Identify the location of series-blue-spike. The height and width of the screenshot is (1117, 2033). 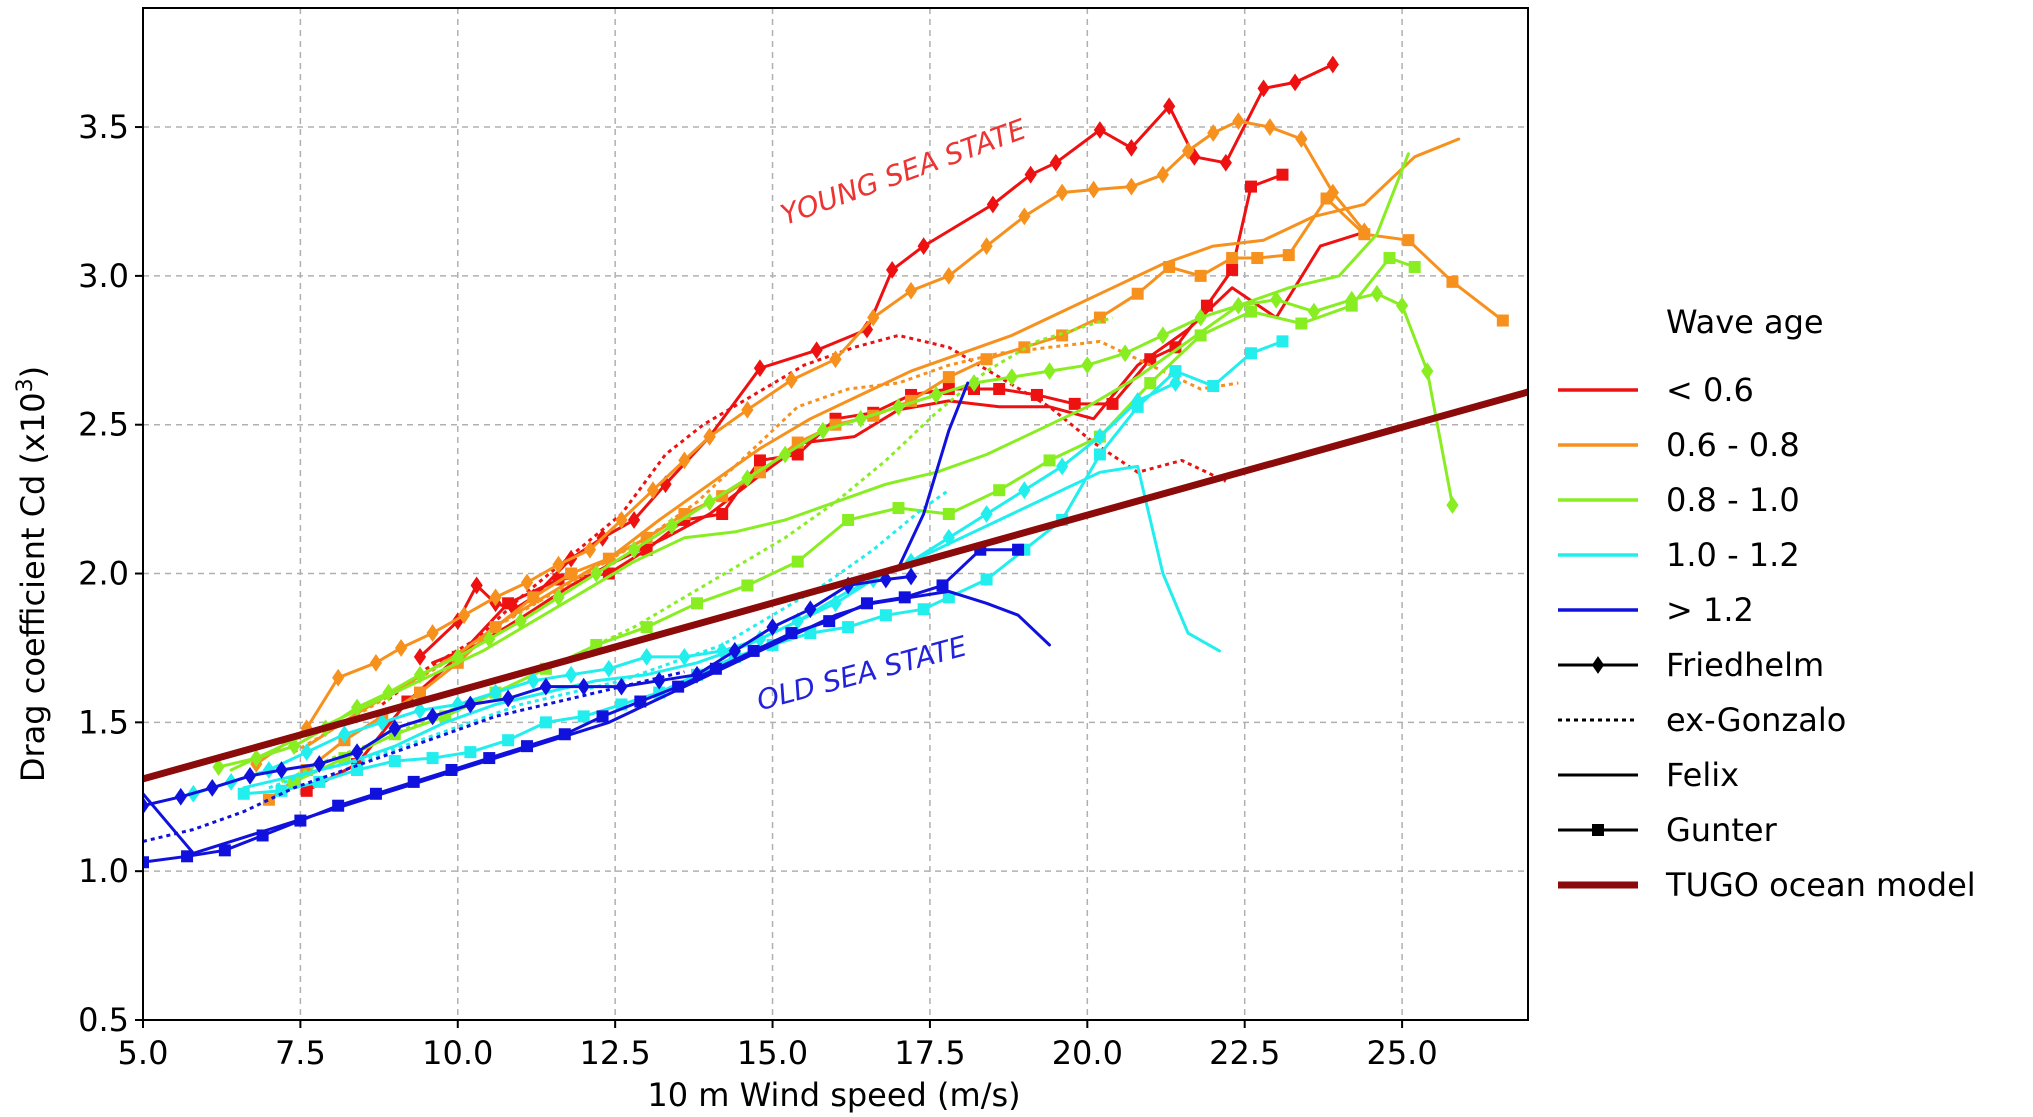
(933, 475).